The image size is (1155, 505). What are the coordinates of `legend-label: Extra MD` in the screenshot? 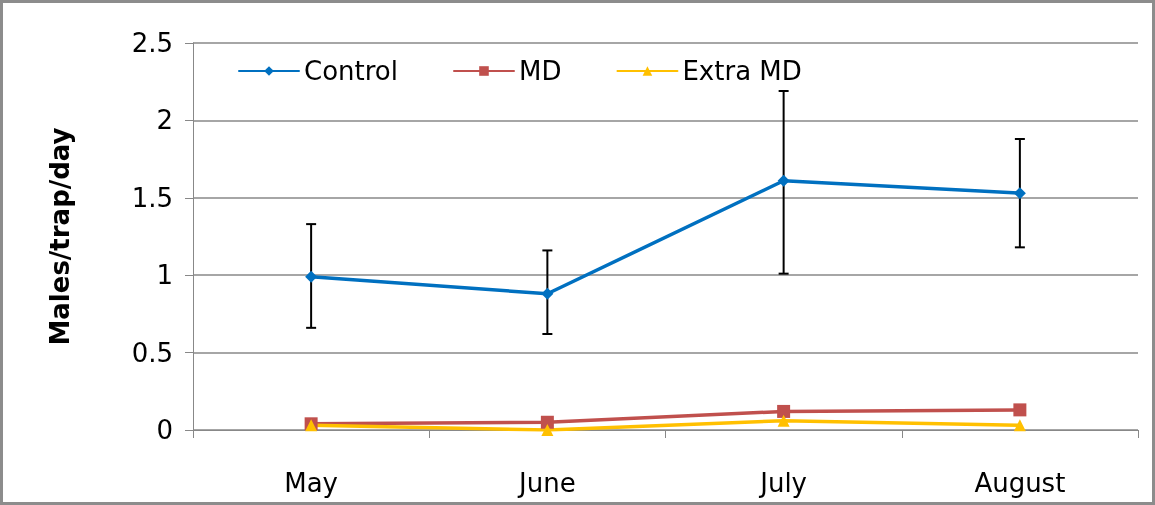 It's located at (742, 71).